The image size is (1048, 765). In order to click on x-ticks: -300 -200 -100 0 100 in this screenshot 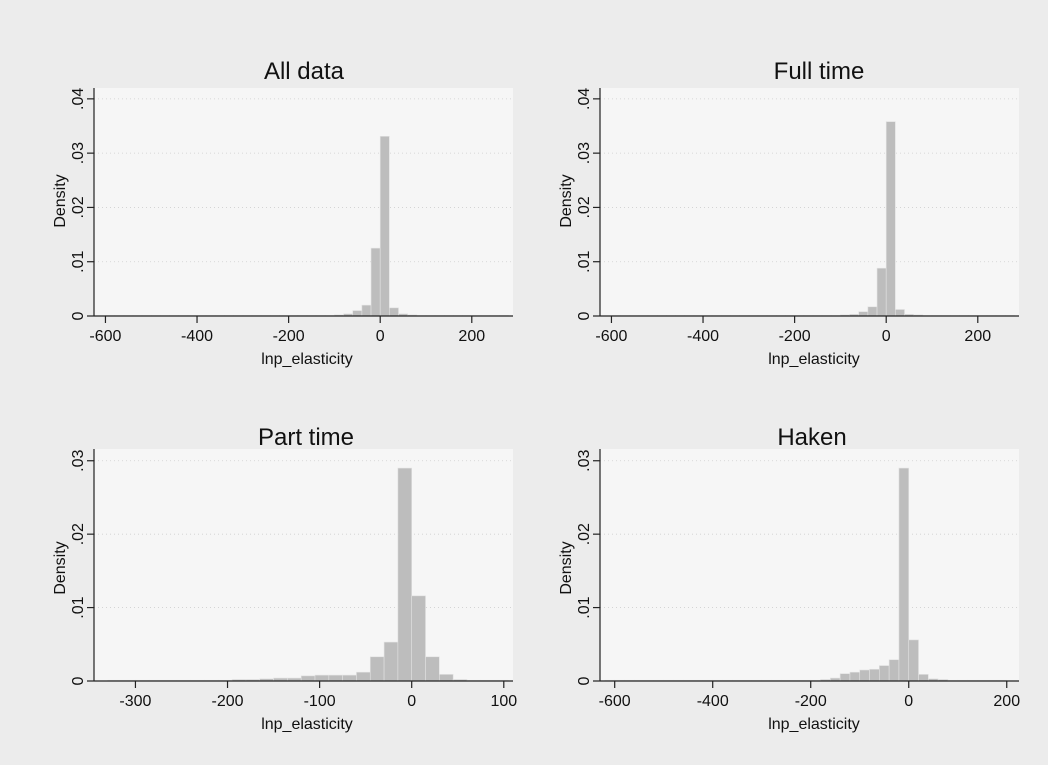, I will do `click(318, 695)`.